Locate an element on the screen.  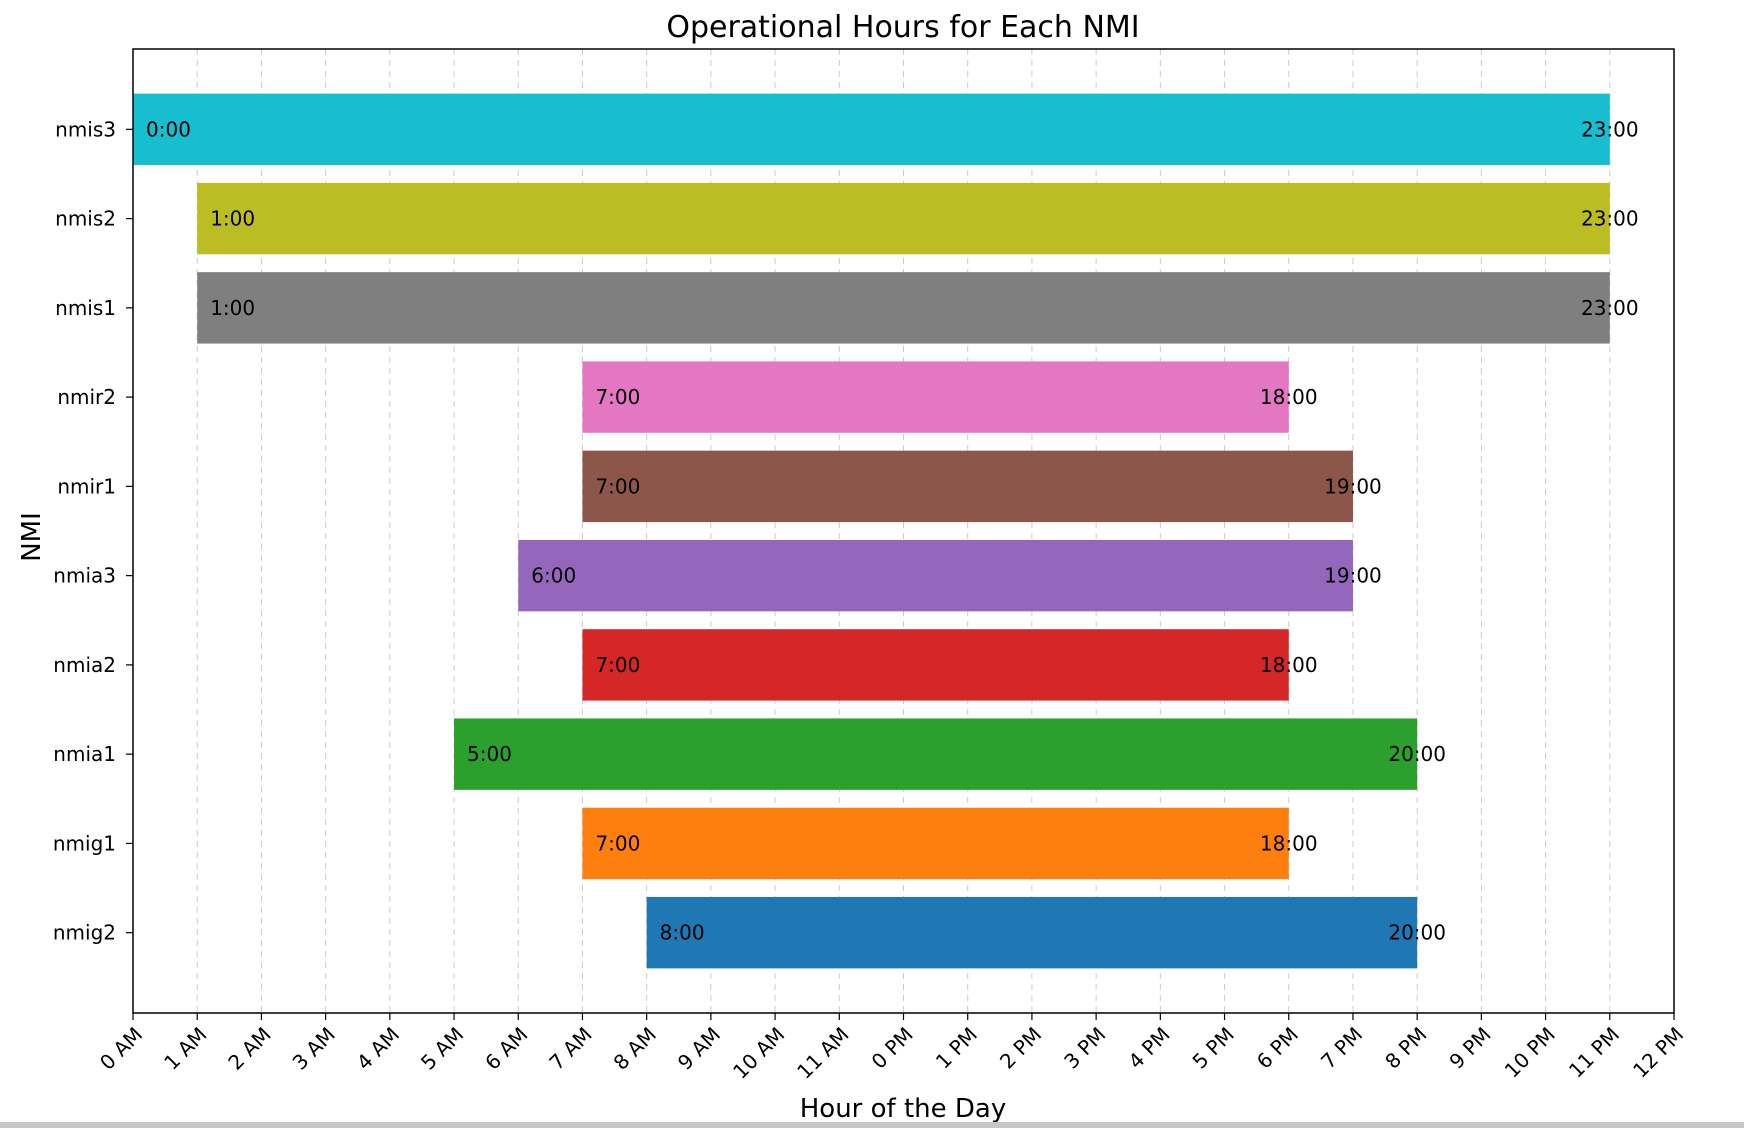
bar-nmia3 is located at coordinates (935, 575).